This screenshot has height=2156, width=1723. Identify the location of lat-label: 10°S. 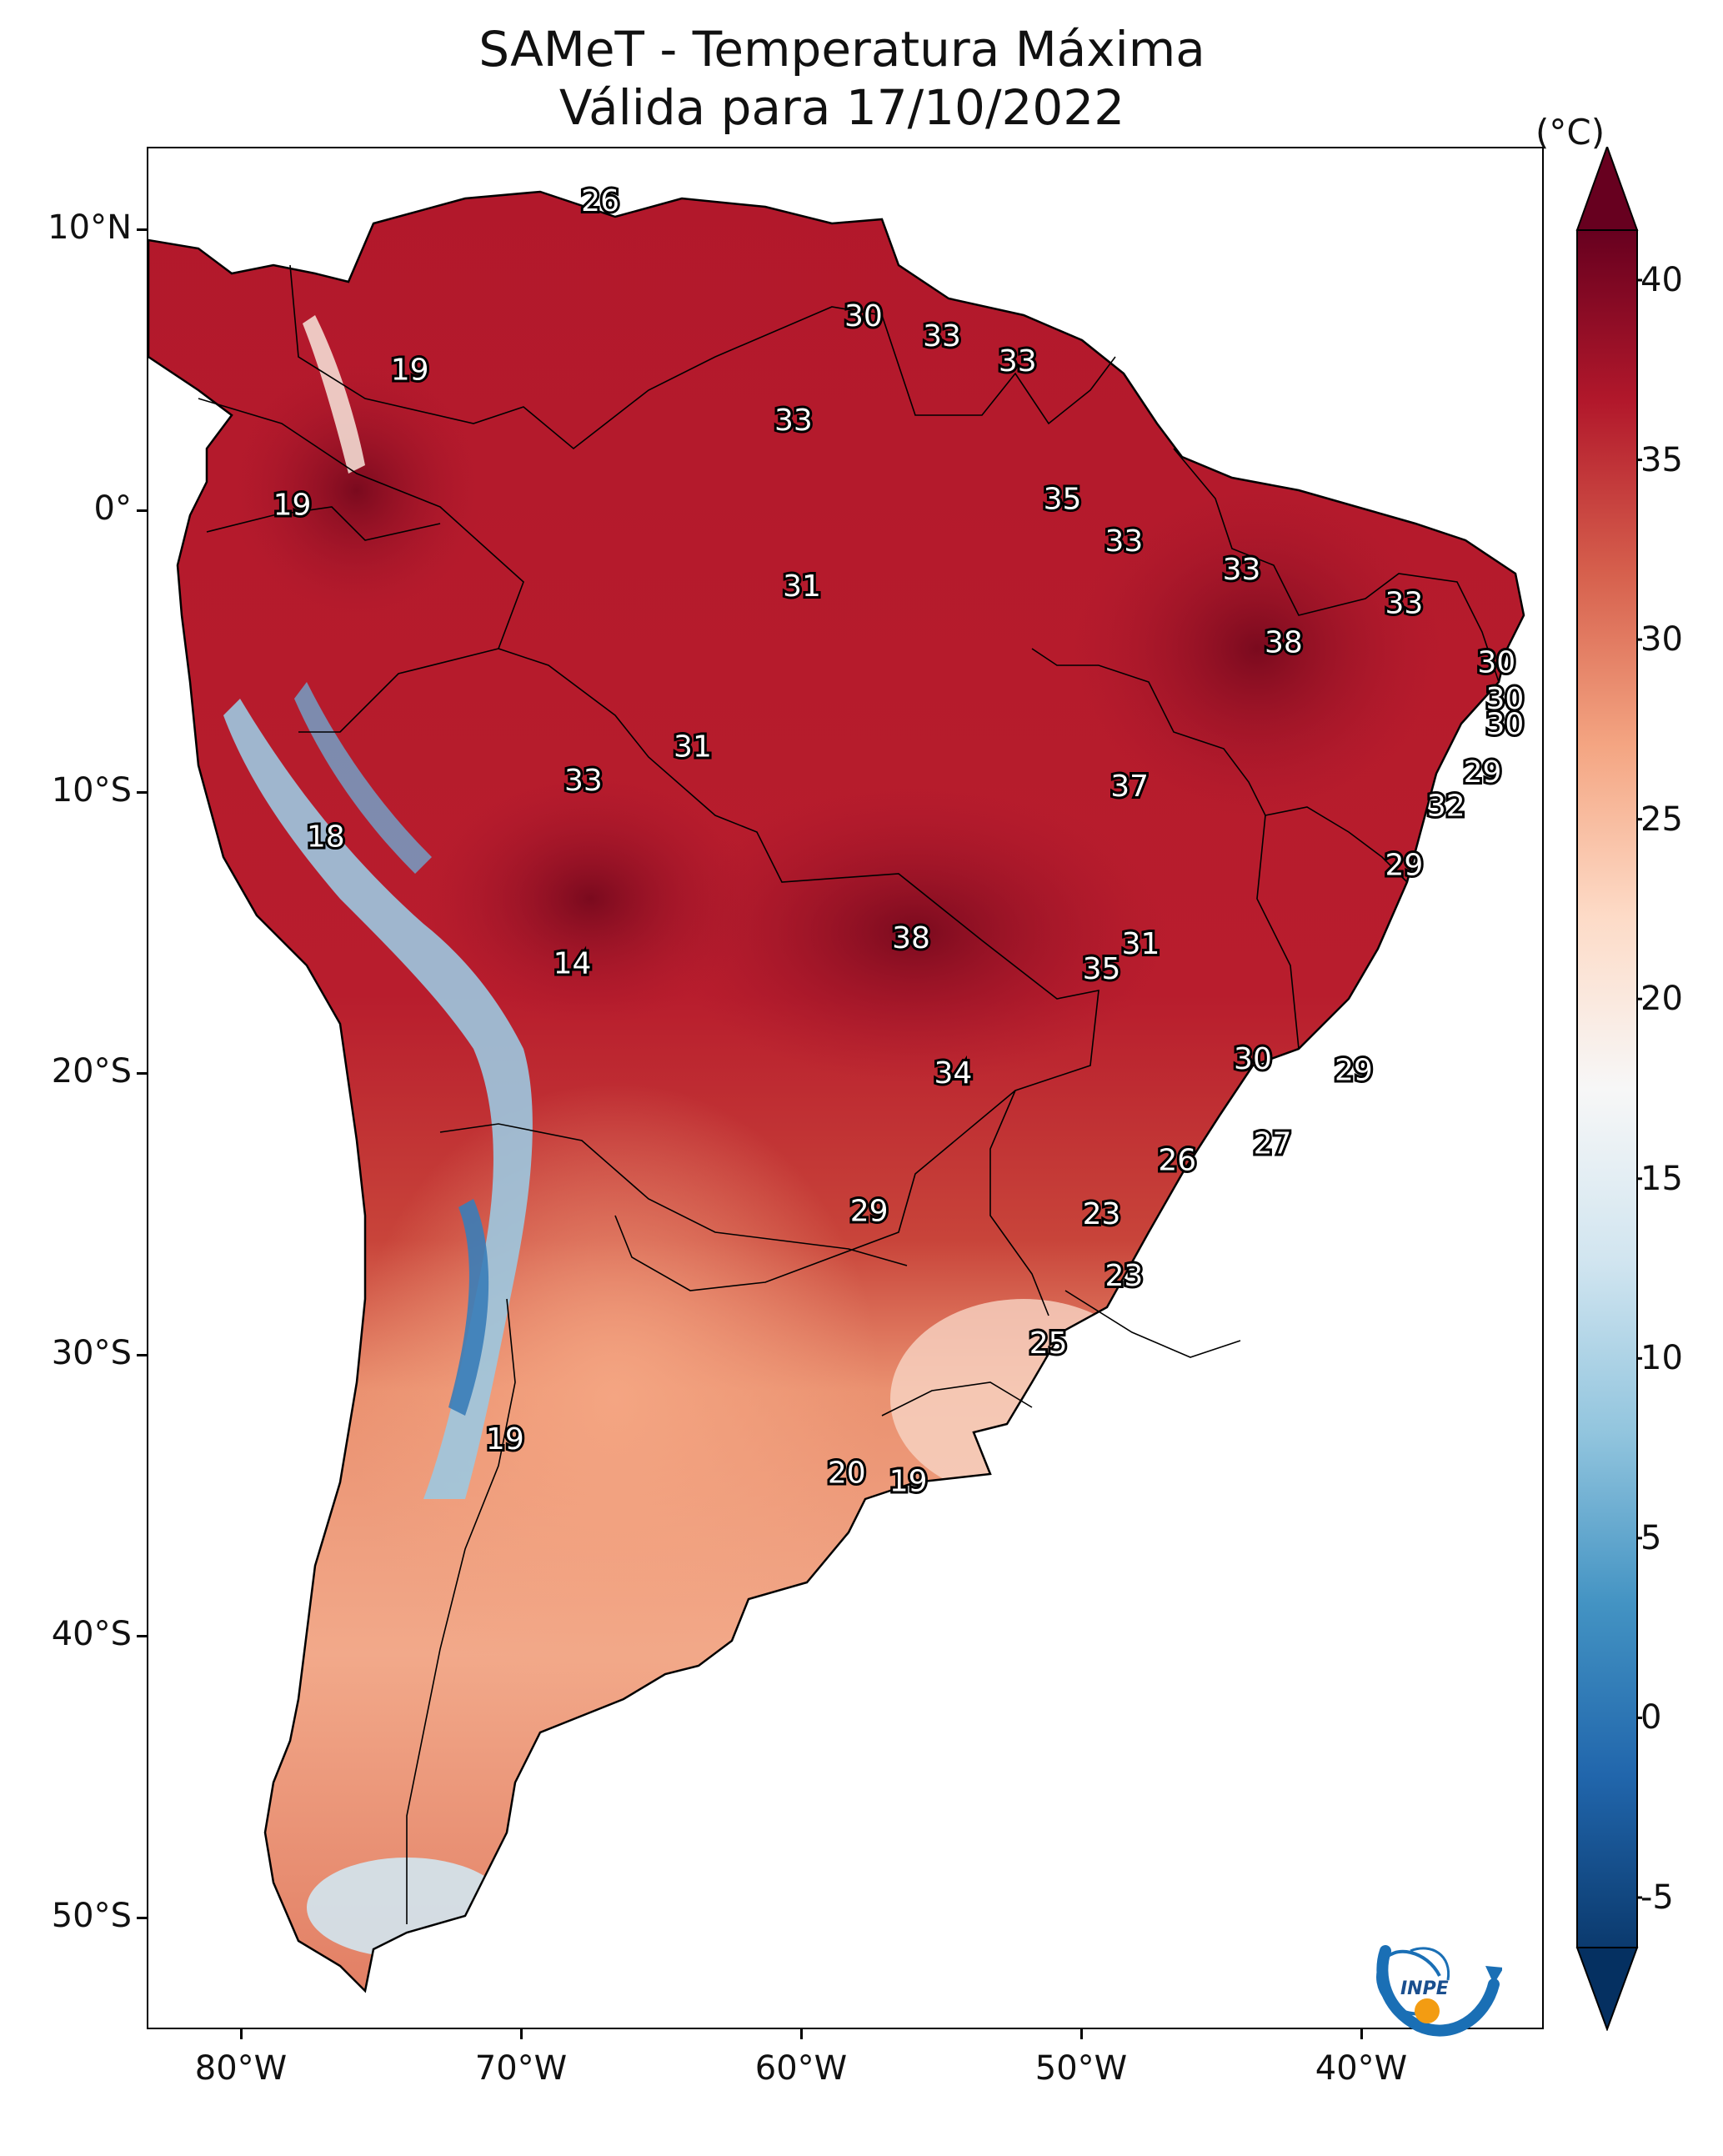
(92, 790).